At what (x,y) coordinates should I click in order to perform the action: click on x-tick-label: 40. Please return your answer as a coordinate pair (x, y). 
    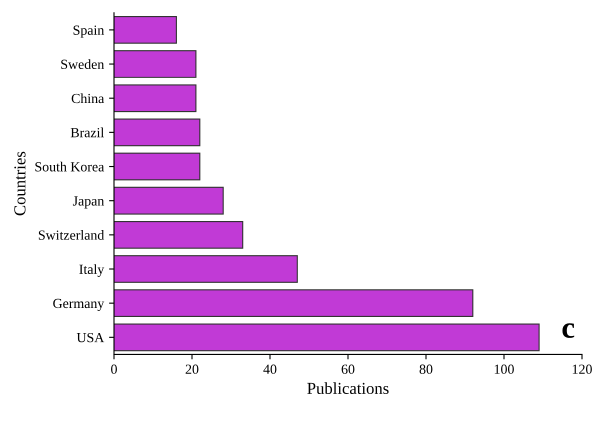
    Looking at the image, I should click on (269, 369).